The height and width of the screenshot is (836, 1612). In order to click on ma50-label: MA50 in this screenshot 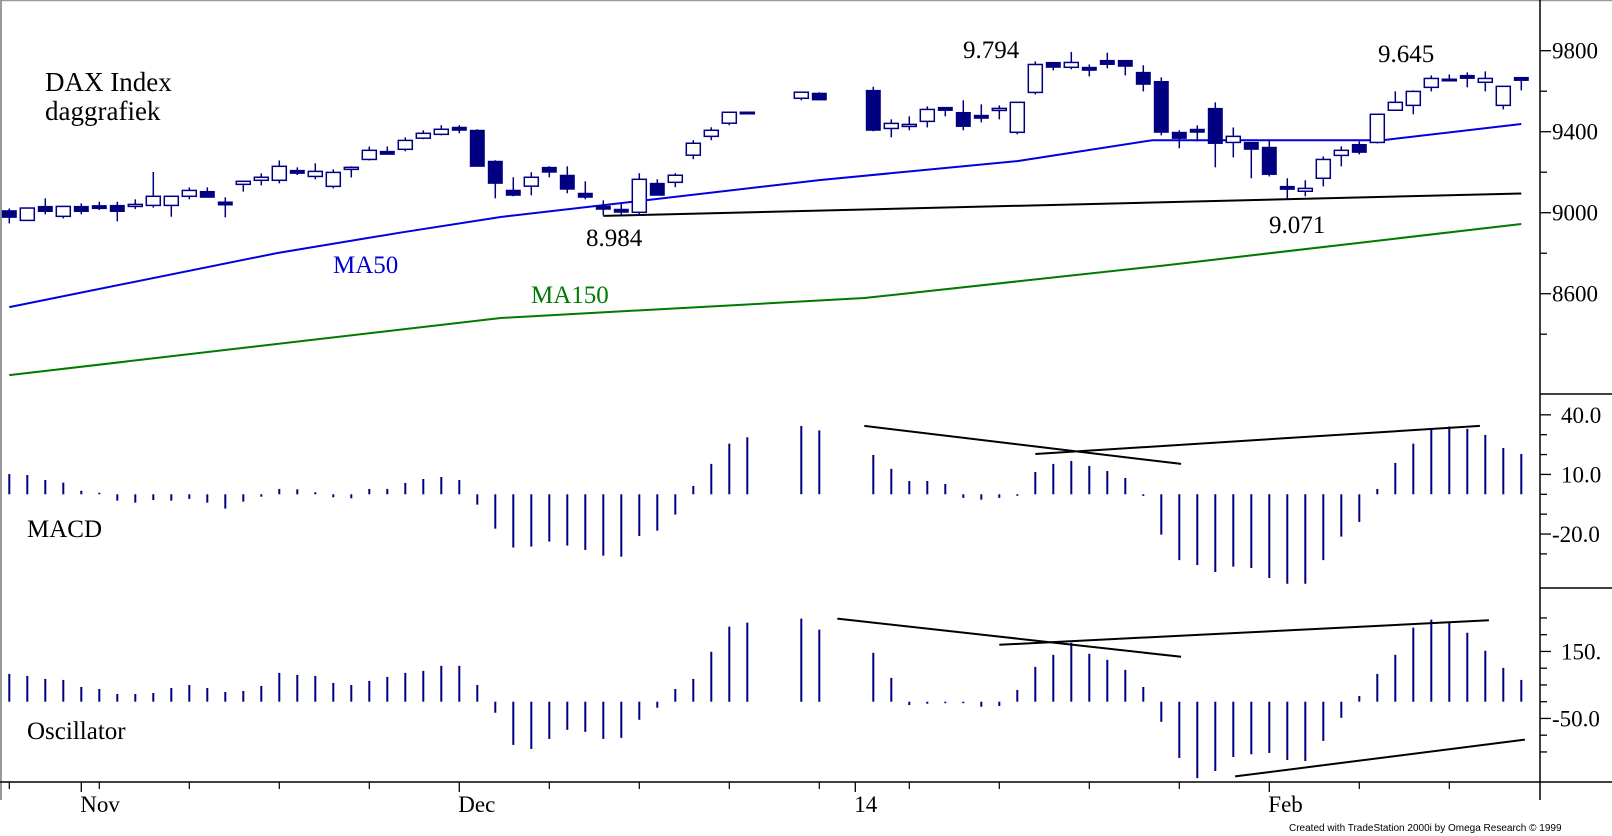, I will do `click(365, 265)`.